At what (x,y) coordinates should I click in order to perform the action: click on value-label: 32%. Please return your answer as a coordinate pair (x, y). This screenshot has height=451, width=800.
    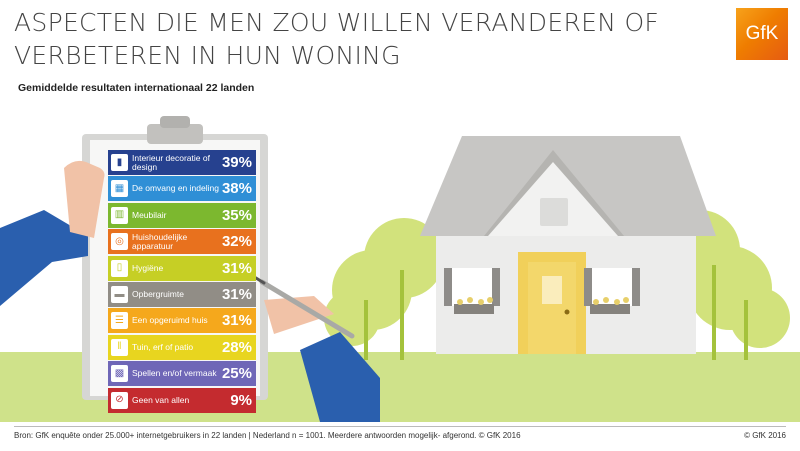
    Looking at the image, I should click on (236, 242).